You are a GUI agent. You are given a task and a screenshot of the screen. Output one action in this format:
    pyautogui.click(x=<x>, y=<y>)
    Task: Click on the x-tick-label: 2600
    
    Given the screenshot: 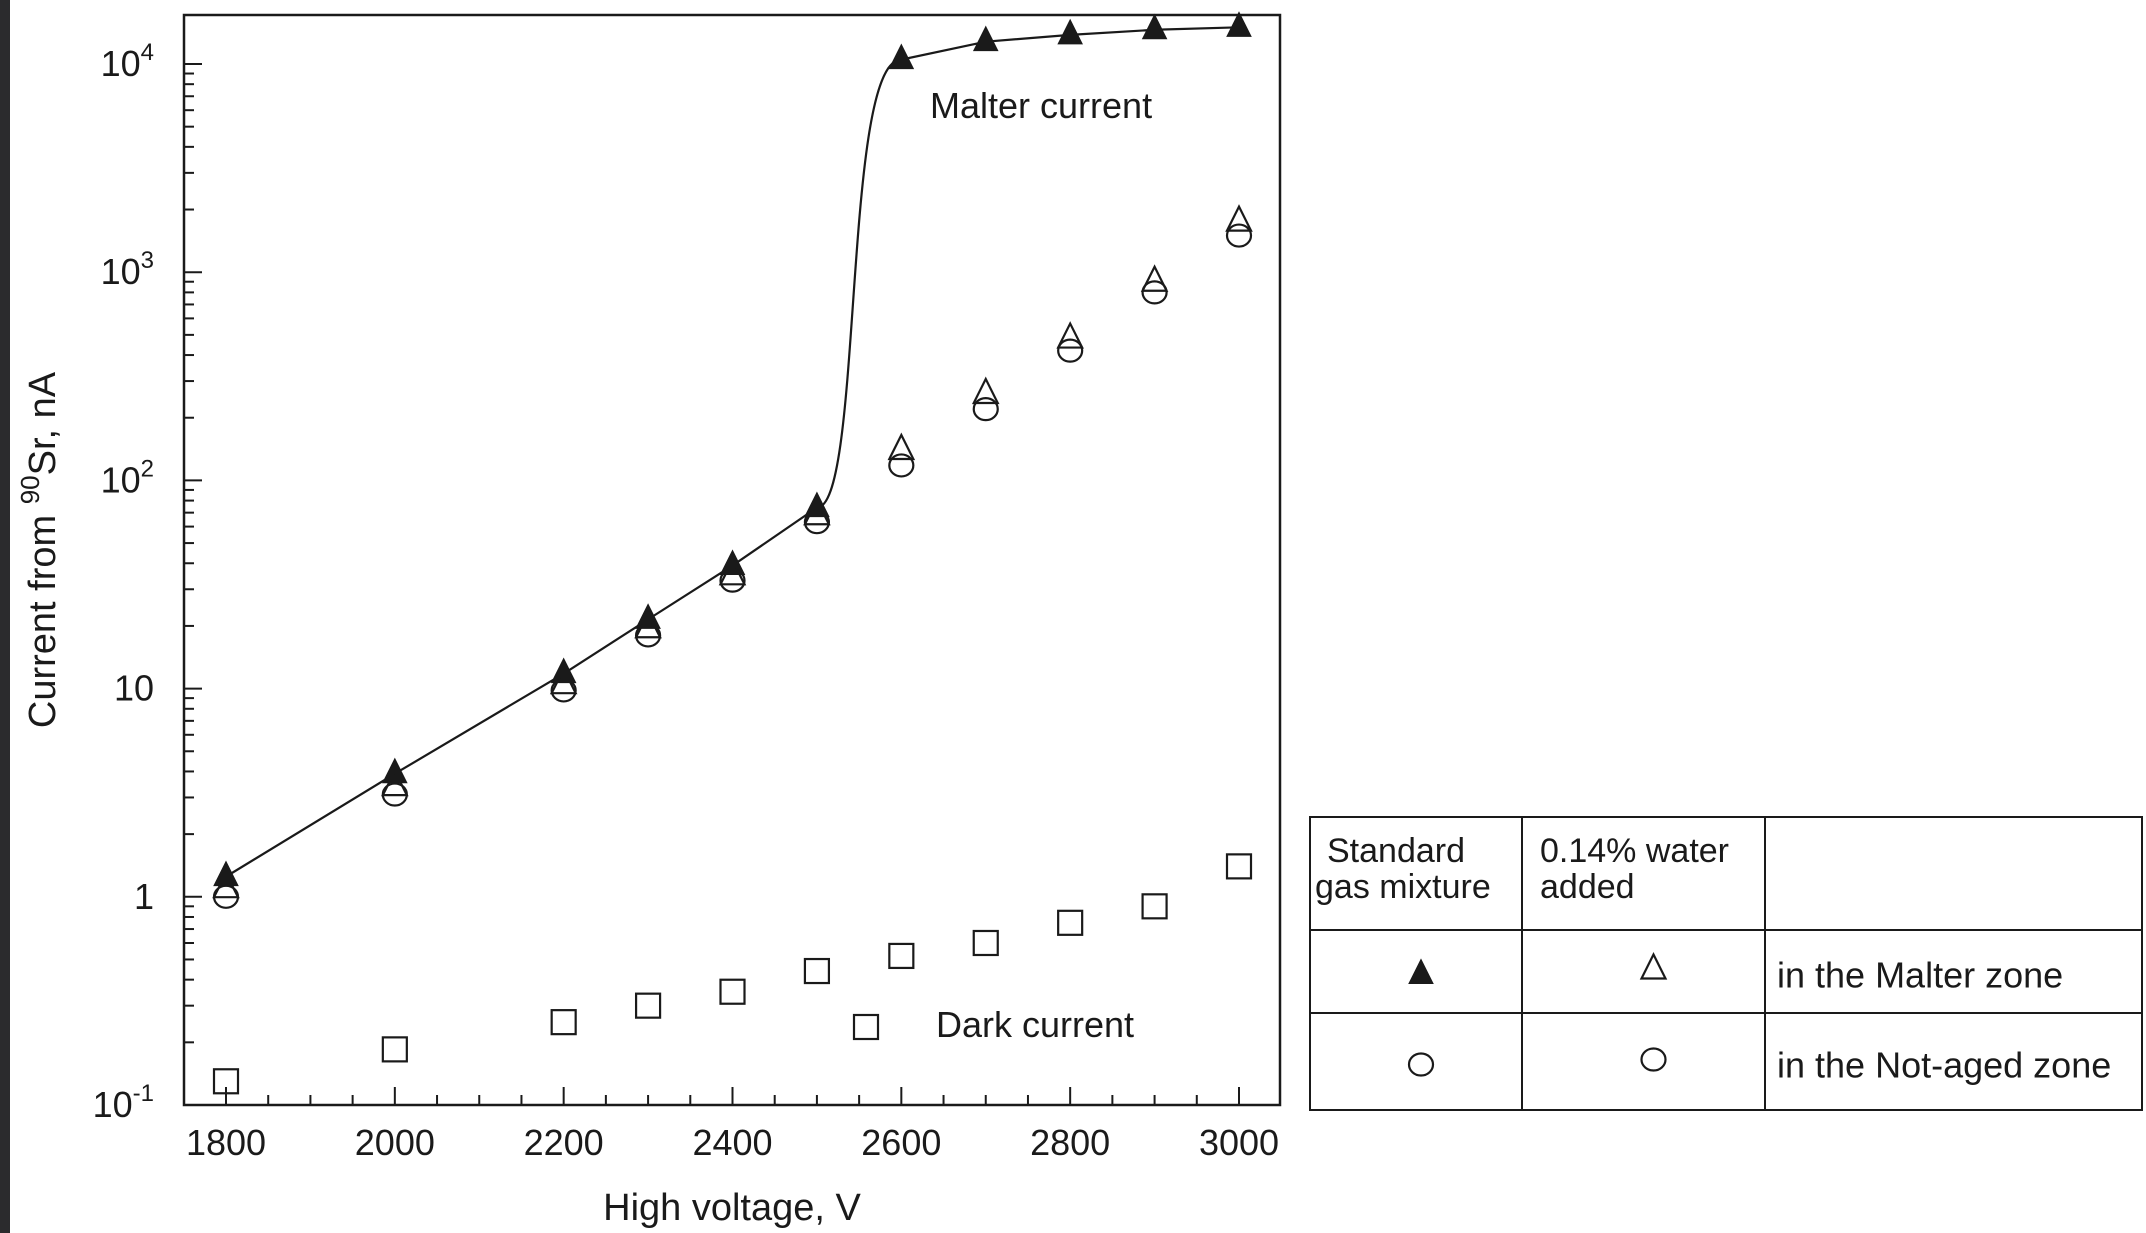 What is the action you would take?
    pyautogui.click(x=901, y=1142)
    